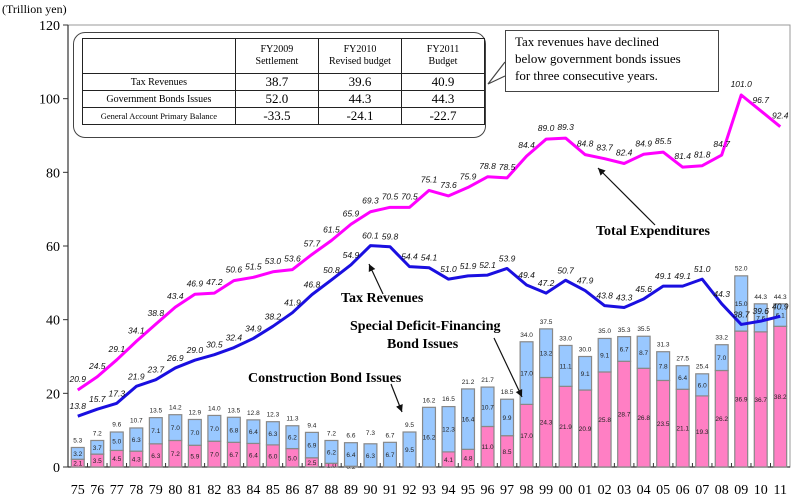 Image resolution: width=800 pixels, height=501 pixels. I want to click on x-tick-label: 81, so click(195, 490).